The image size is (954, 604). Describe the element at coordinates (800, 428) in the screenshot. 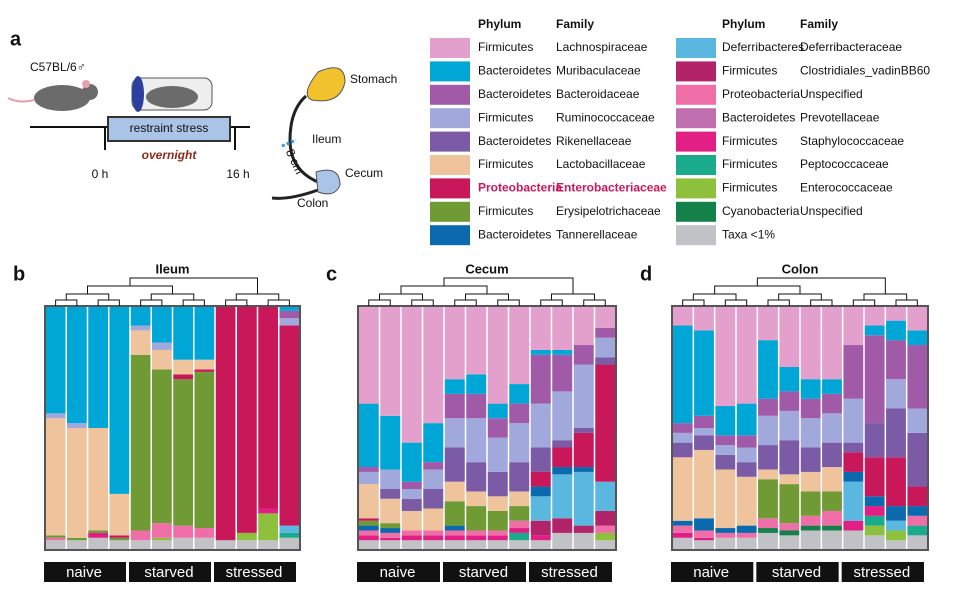

I see `plot-frame` at that location.